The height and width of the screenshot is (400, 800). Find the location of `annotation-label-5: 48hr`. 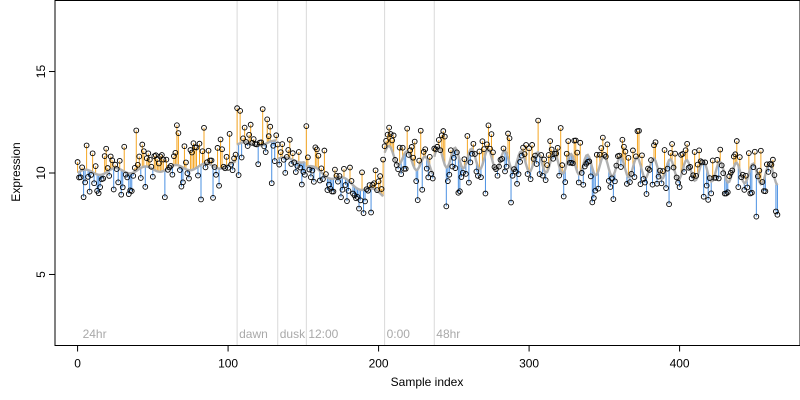

annotation-label-5: 48hr is located at coordinates (448, 334).